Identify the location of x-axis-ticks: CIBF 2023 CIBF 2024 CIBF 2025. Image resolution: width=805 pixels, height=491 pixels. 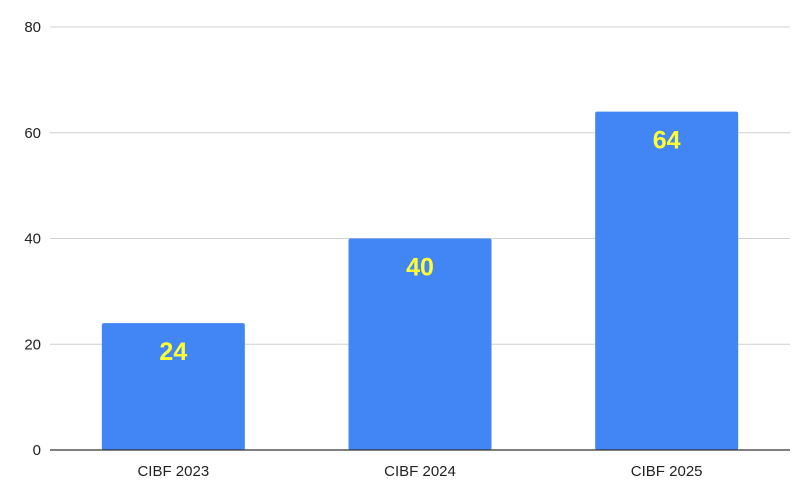
(419, 471).